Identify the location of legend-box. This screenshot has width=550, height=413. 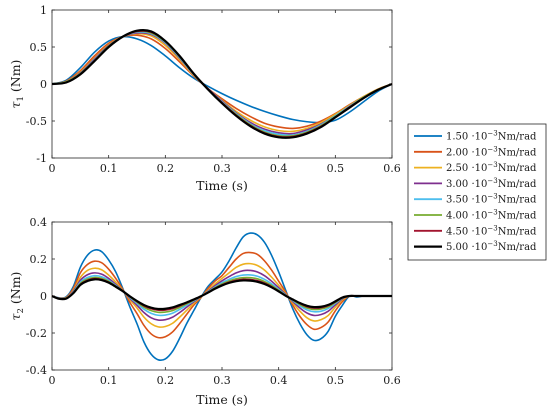
(477, 192).